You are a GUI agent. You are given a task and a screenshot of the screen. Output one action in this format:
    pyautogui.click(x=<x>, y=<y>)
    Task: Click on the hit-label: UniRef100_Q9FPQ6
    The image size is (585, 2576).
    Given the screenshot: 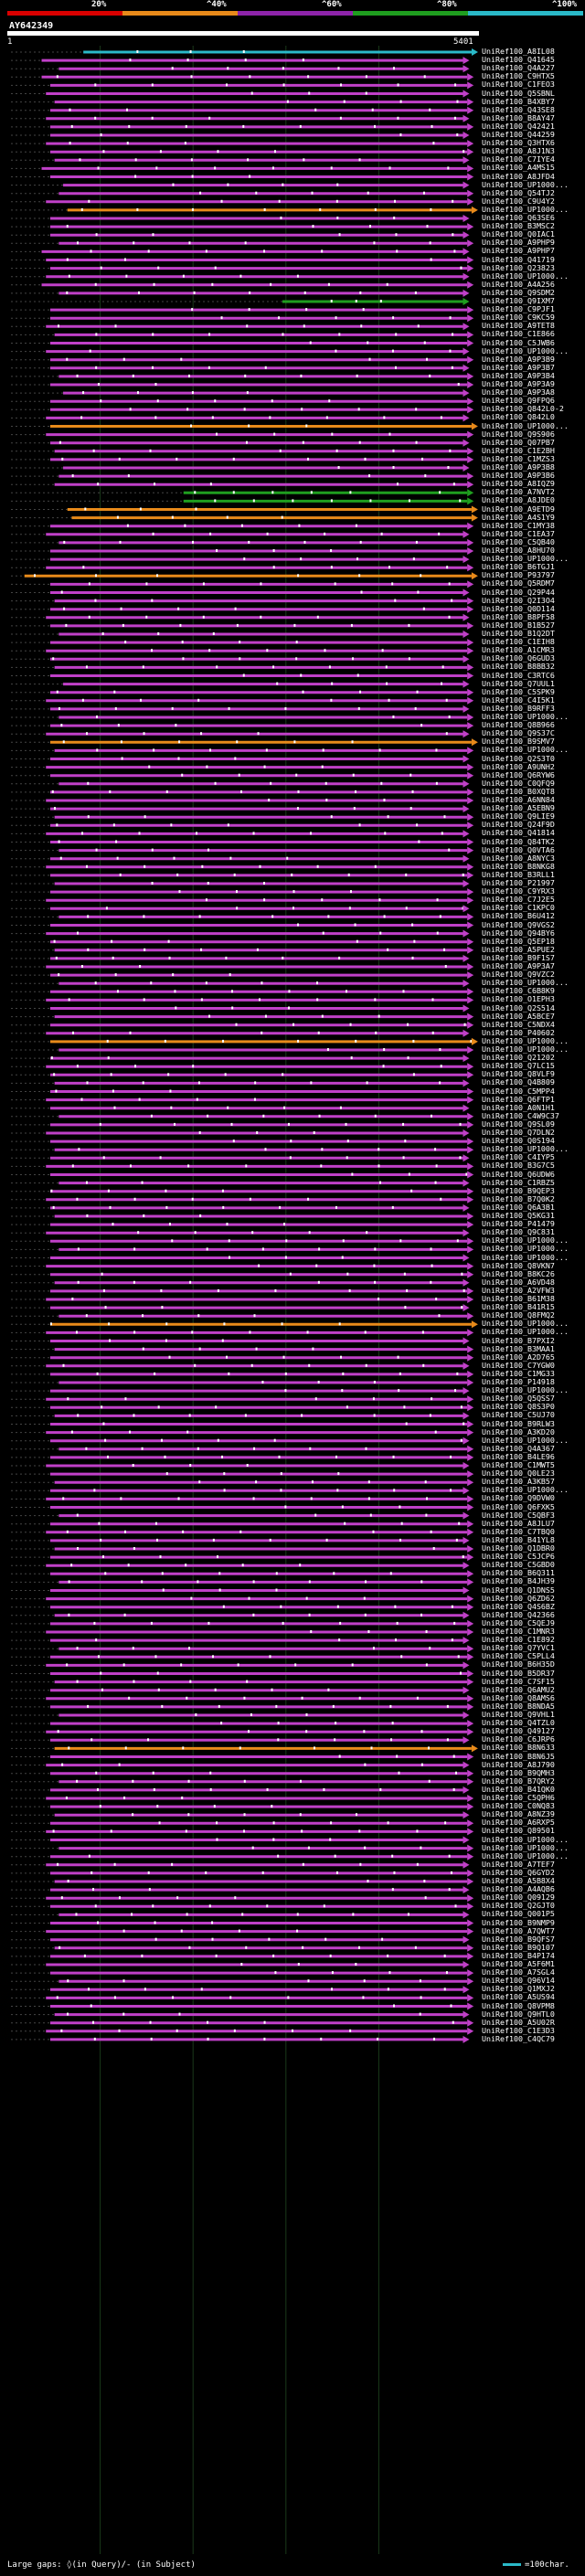 What is the action you would take?
    pyautogui.click(x=518, y=401)
    